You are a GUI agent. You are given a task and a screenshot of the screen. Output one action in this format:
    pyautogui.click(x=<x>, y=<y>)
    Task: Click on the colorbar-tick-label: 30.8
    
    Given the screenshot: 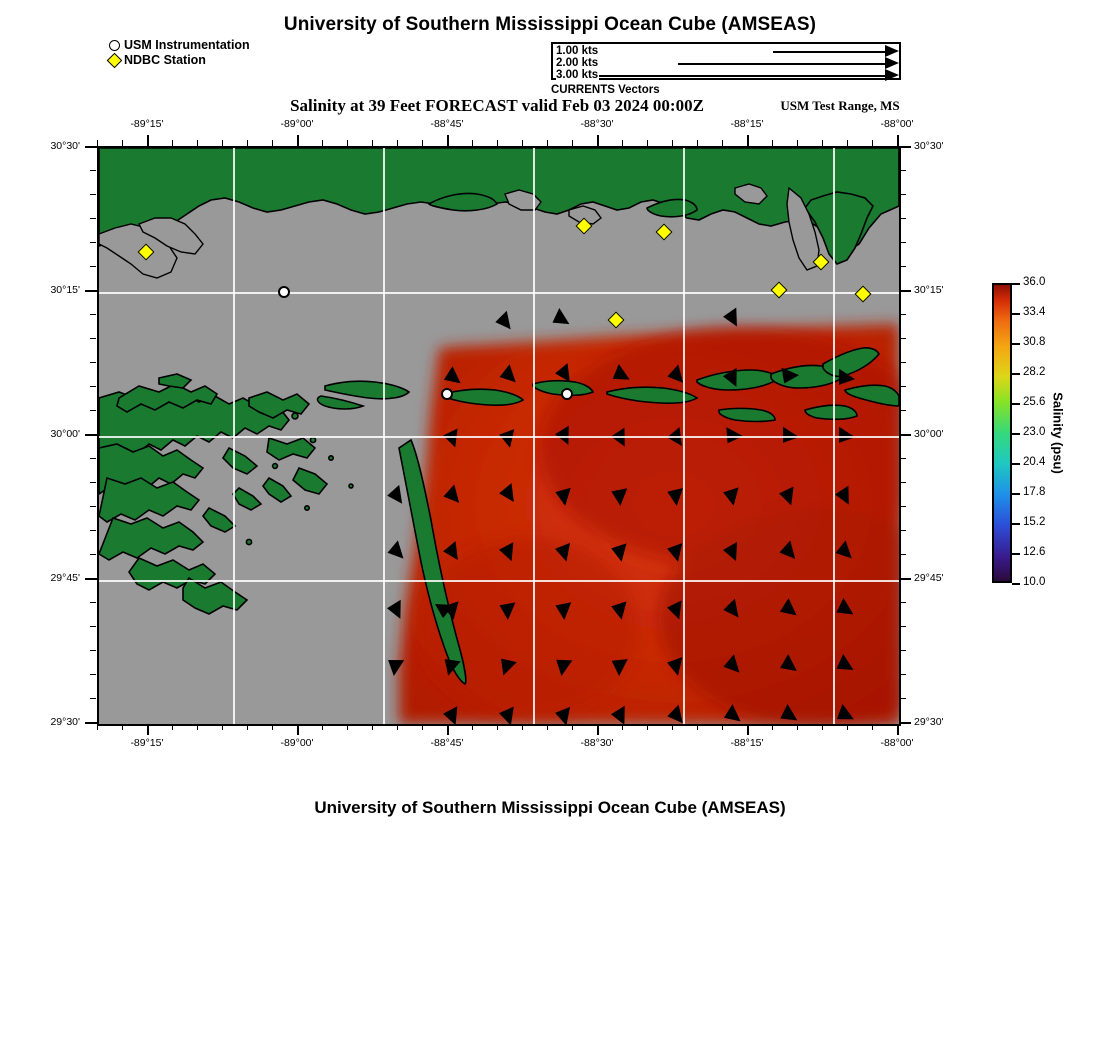 What is the action you would take?
    pyautogui.click(x=1034, y=342)
    